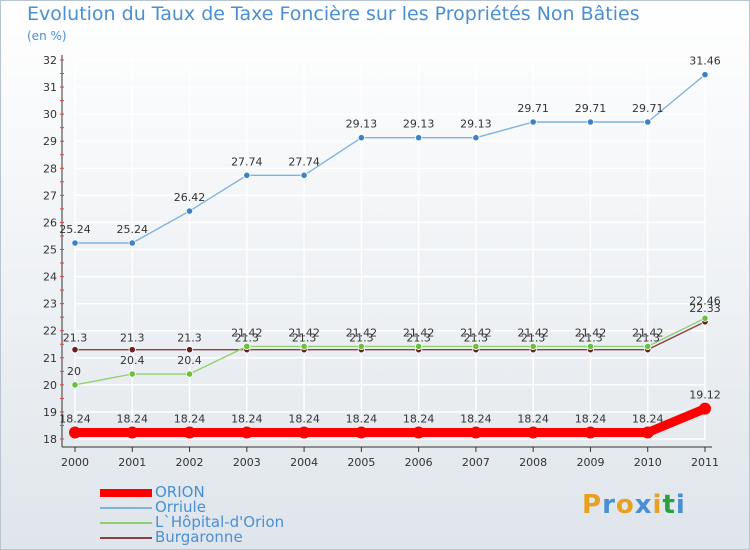 This screenshot has width=750, height=550. I want to click on x-tick-label: 2011, so click(705, 462).